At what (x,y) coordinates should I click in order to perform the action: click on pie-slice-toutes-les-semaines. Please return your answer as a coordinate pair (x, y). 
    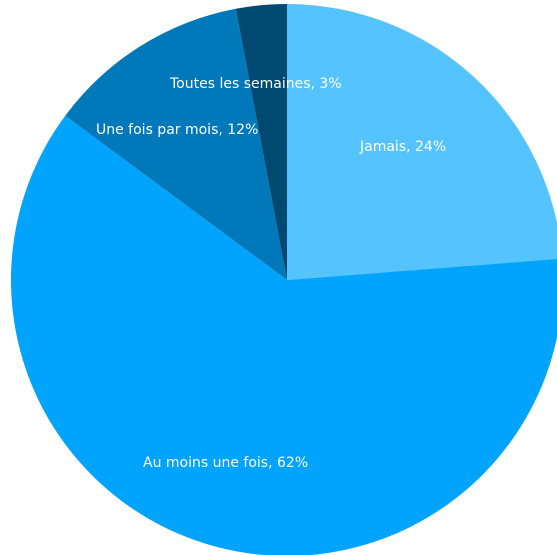
    Looking at the image, I should click on (261, 141).